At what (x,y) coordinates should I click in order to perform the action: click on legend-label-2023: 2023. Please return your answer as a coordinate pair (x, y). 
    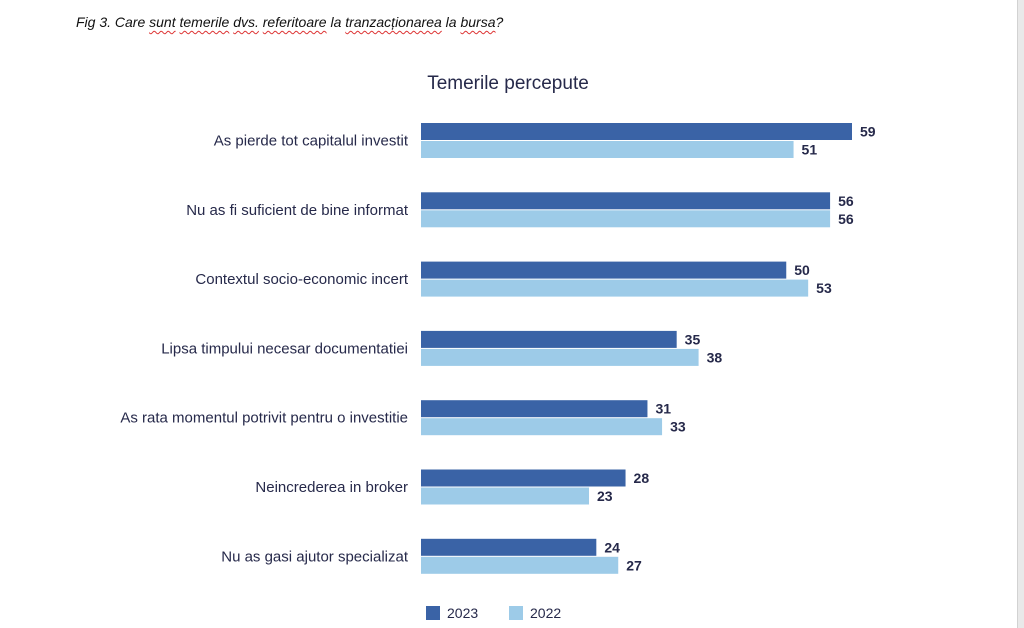
    Looking at the image, I should click on (462, 613).